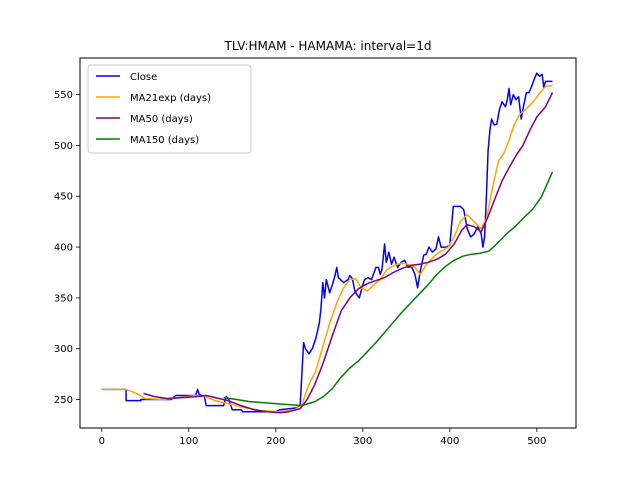  Describe the element at coordinates (63, 298) in the screenshot. I see `y-tick-label: 350` at that location.